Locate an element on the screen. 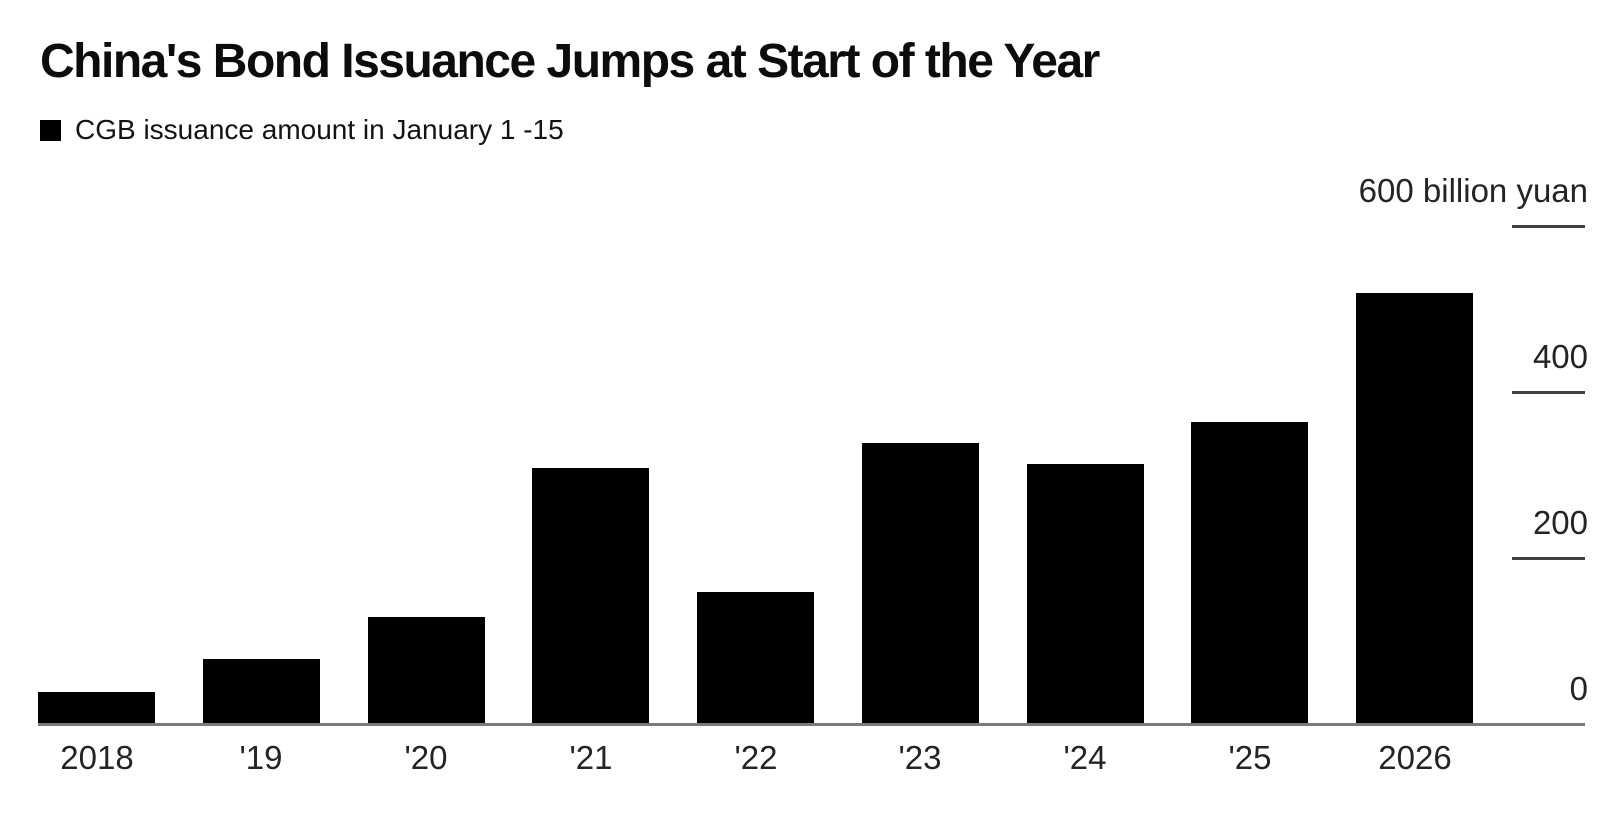 The image size is (1622, 826). y-tick-label-0: 0 is located at coordinates (1578, 688).